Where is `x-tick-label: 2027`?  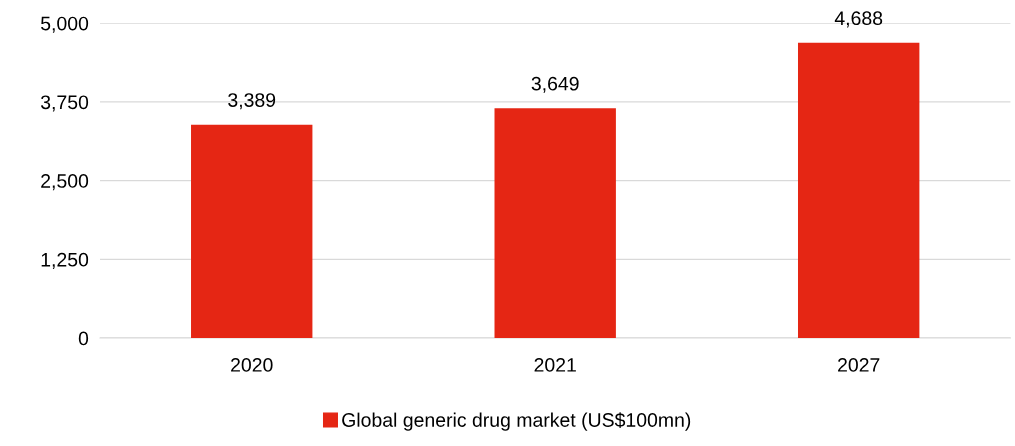
x-tick-label: 2027 is located at coordinates (859, 365).